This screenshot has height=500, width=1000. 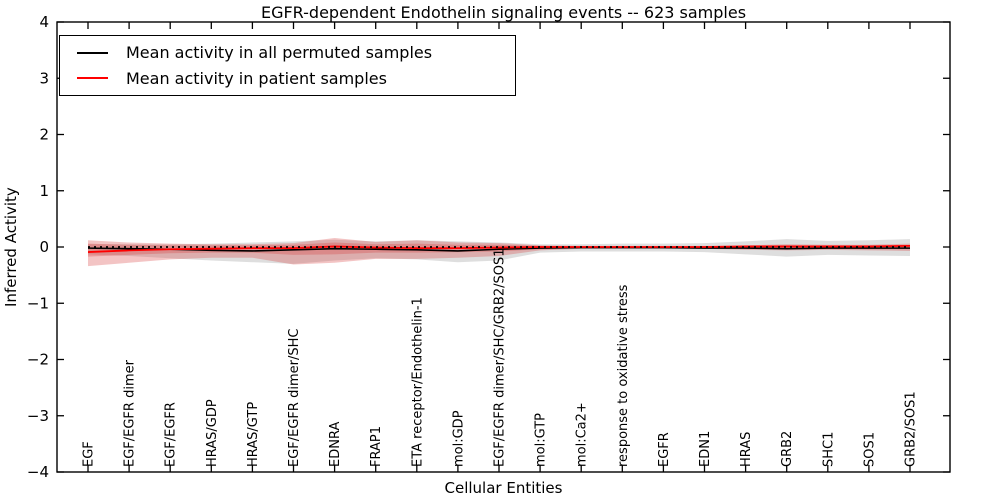 What do you see at coordinates (664, 449) in the screenshot?
I see `x-tick-label: EGFR` at bounding box center [664, 449].